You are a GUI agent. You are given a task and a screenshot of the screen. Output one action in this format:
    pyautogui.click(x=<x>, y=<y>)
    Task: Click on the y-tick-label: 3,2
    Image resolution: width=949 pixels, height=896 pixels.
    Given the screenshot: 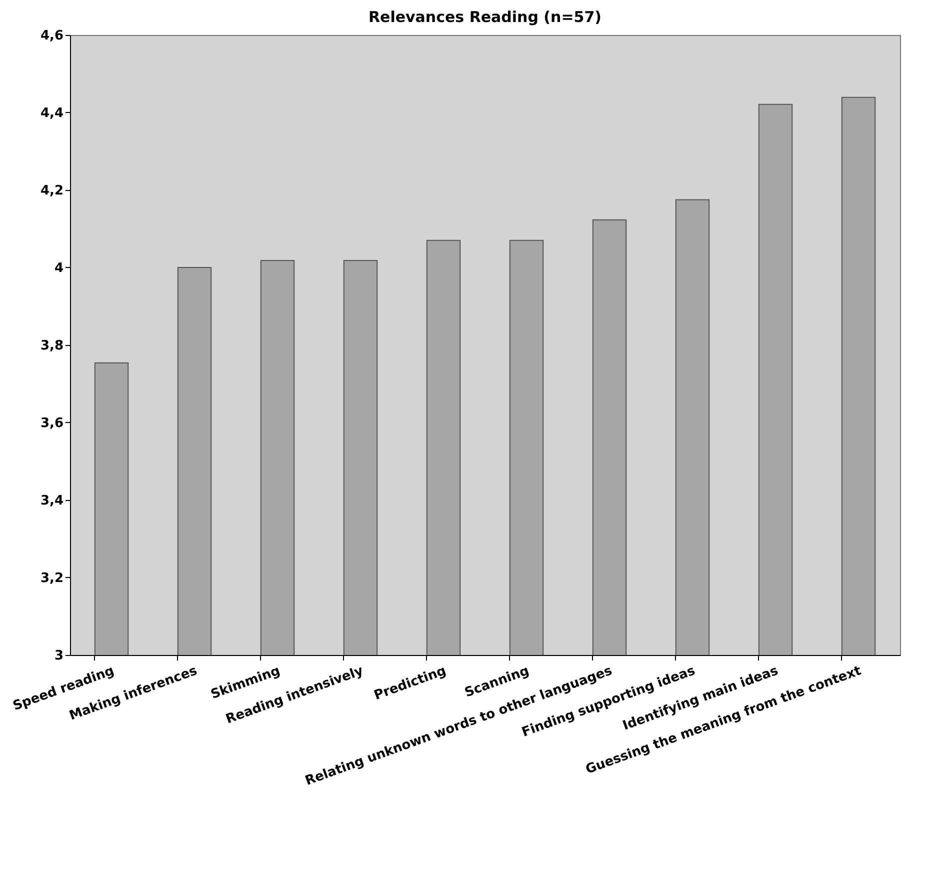 What is the action you would take?
    pyautogui.click(x=52, y=578)
    